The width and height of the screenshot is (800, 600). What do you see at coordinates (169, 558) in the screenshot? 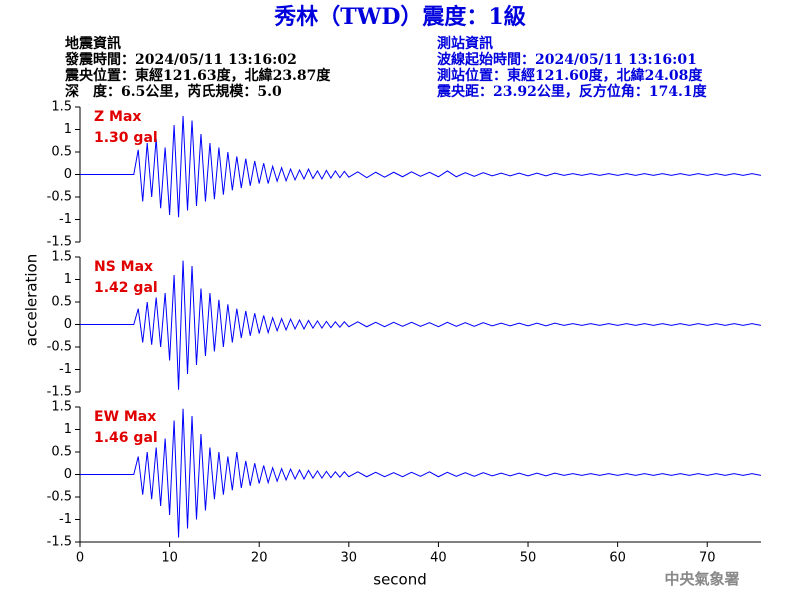
I see `x-tick-label: 10` at bounding box center [169, 558].